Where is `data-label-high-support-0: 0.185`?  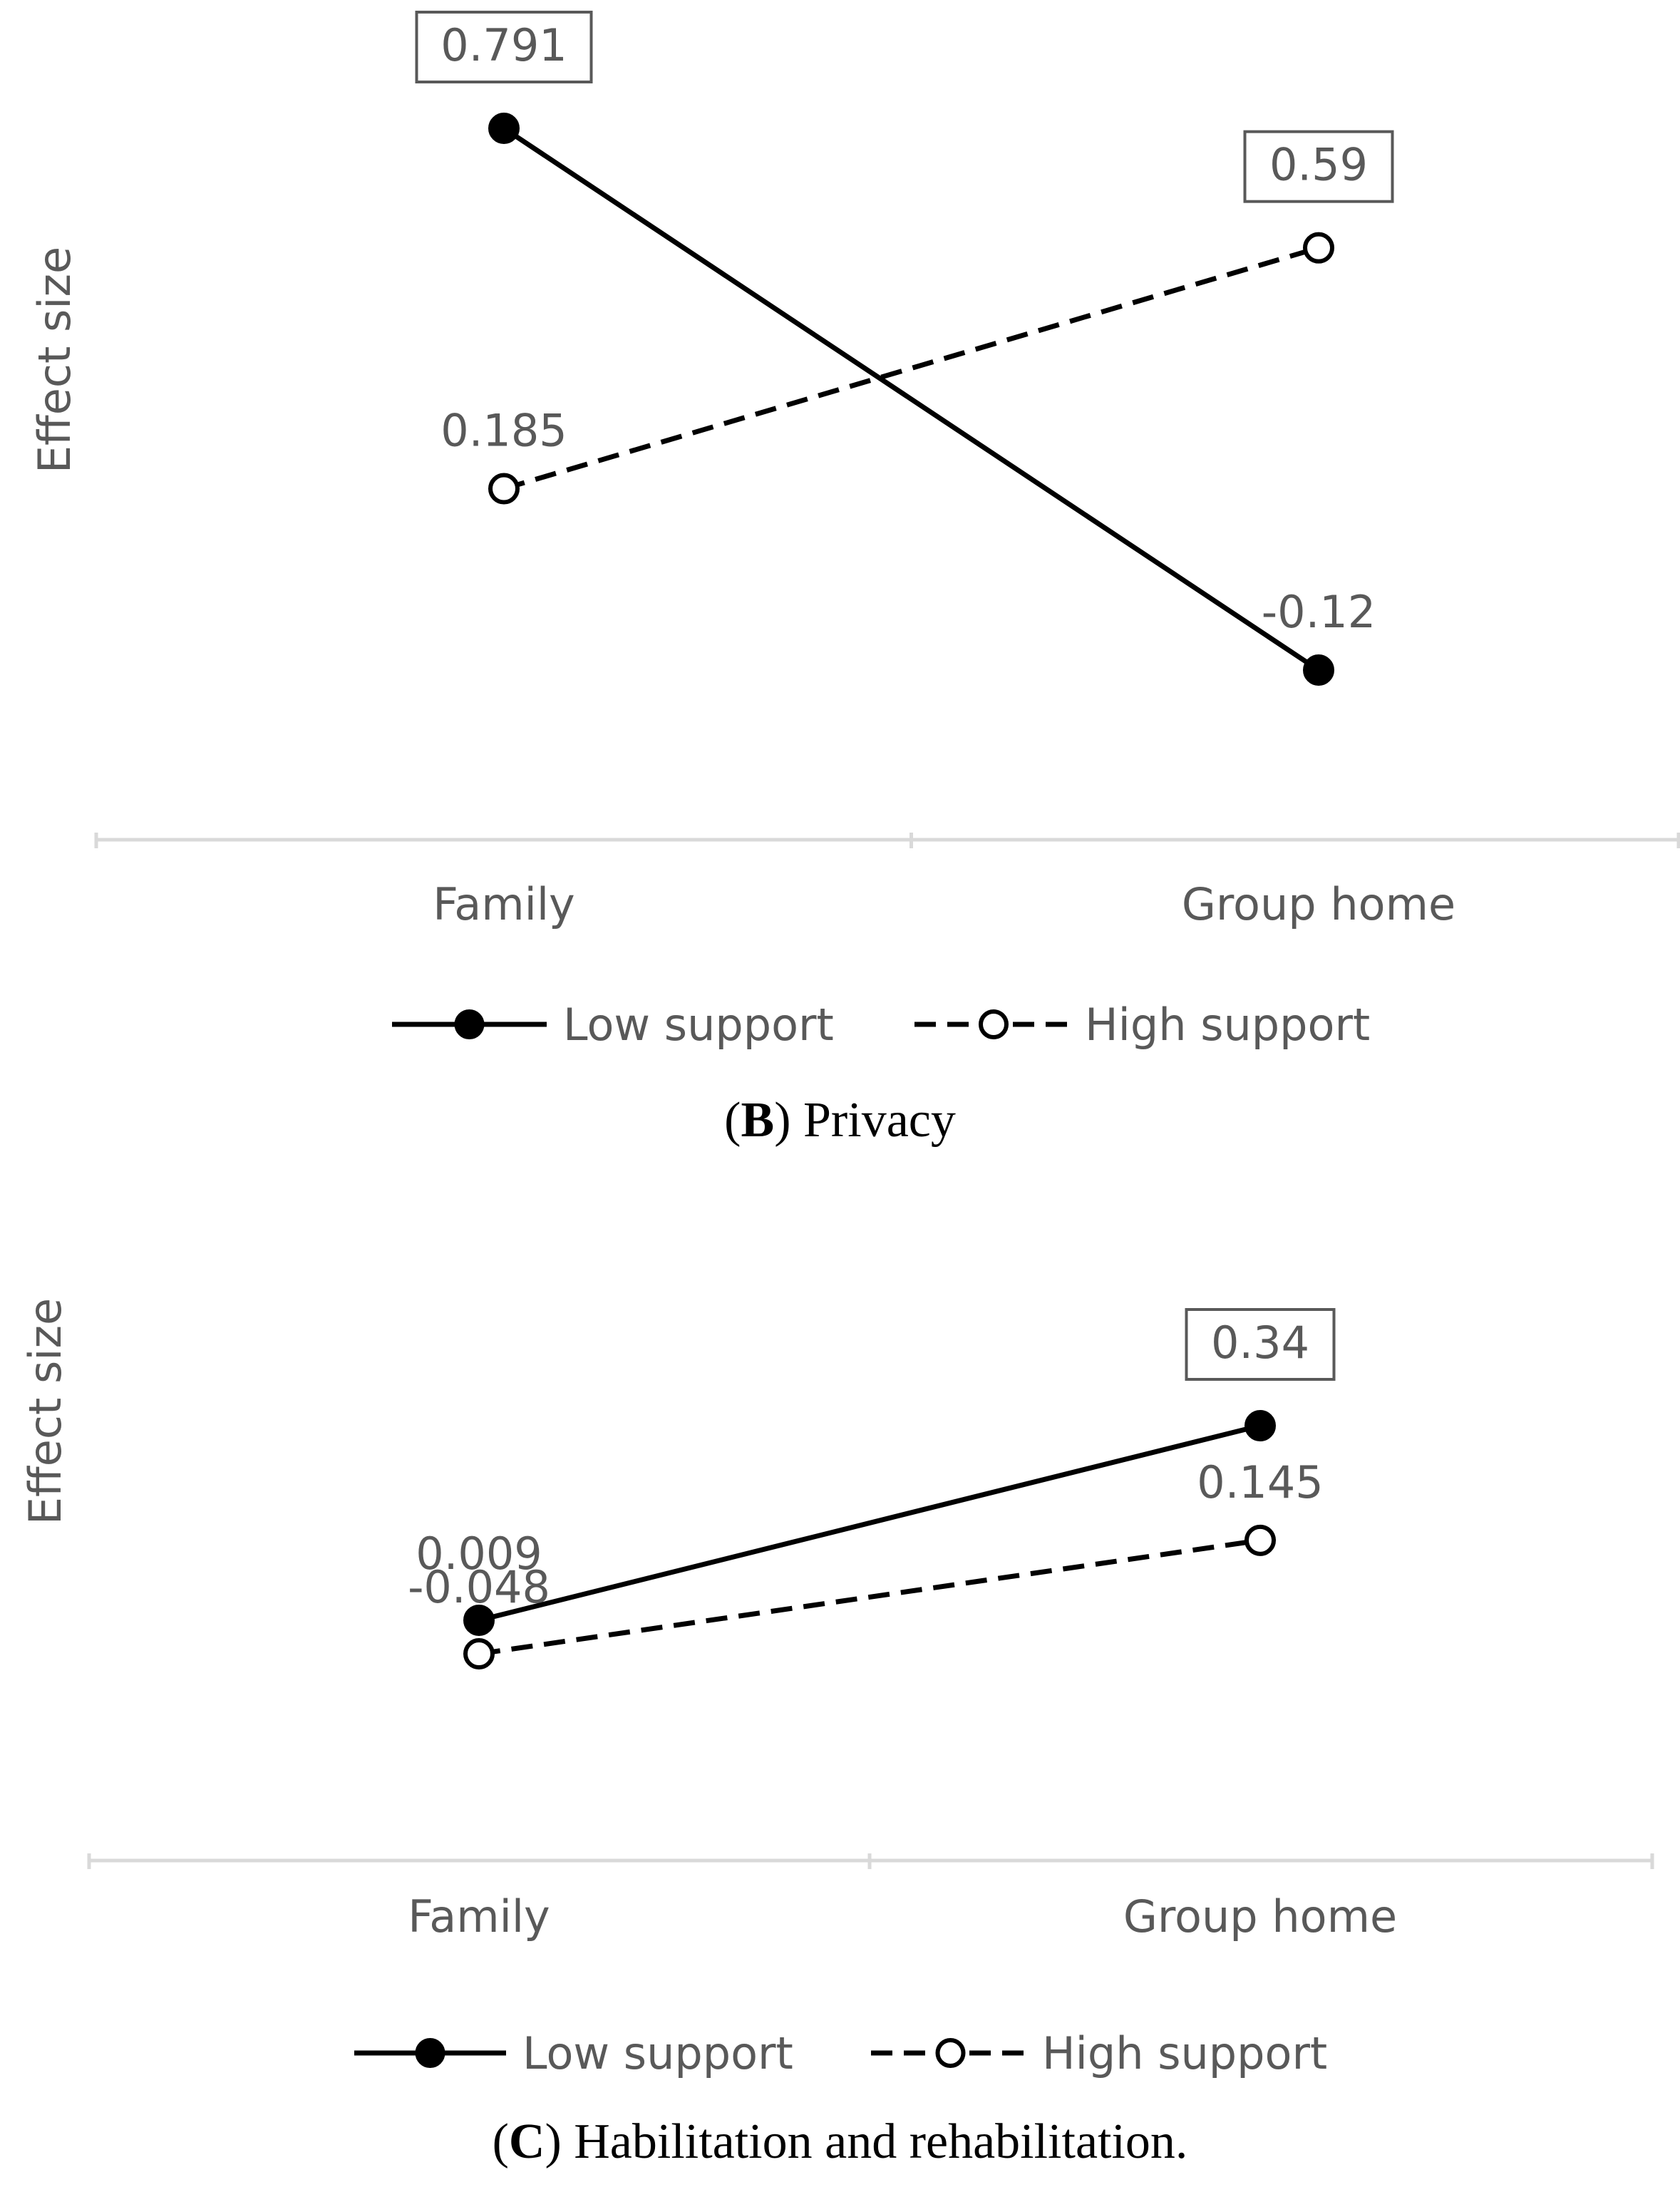 data-label-high-support-0: 0.185 is located at coordinates (503, 431).